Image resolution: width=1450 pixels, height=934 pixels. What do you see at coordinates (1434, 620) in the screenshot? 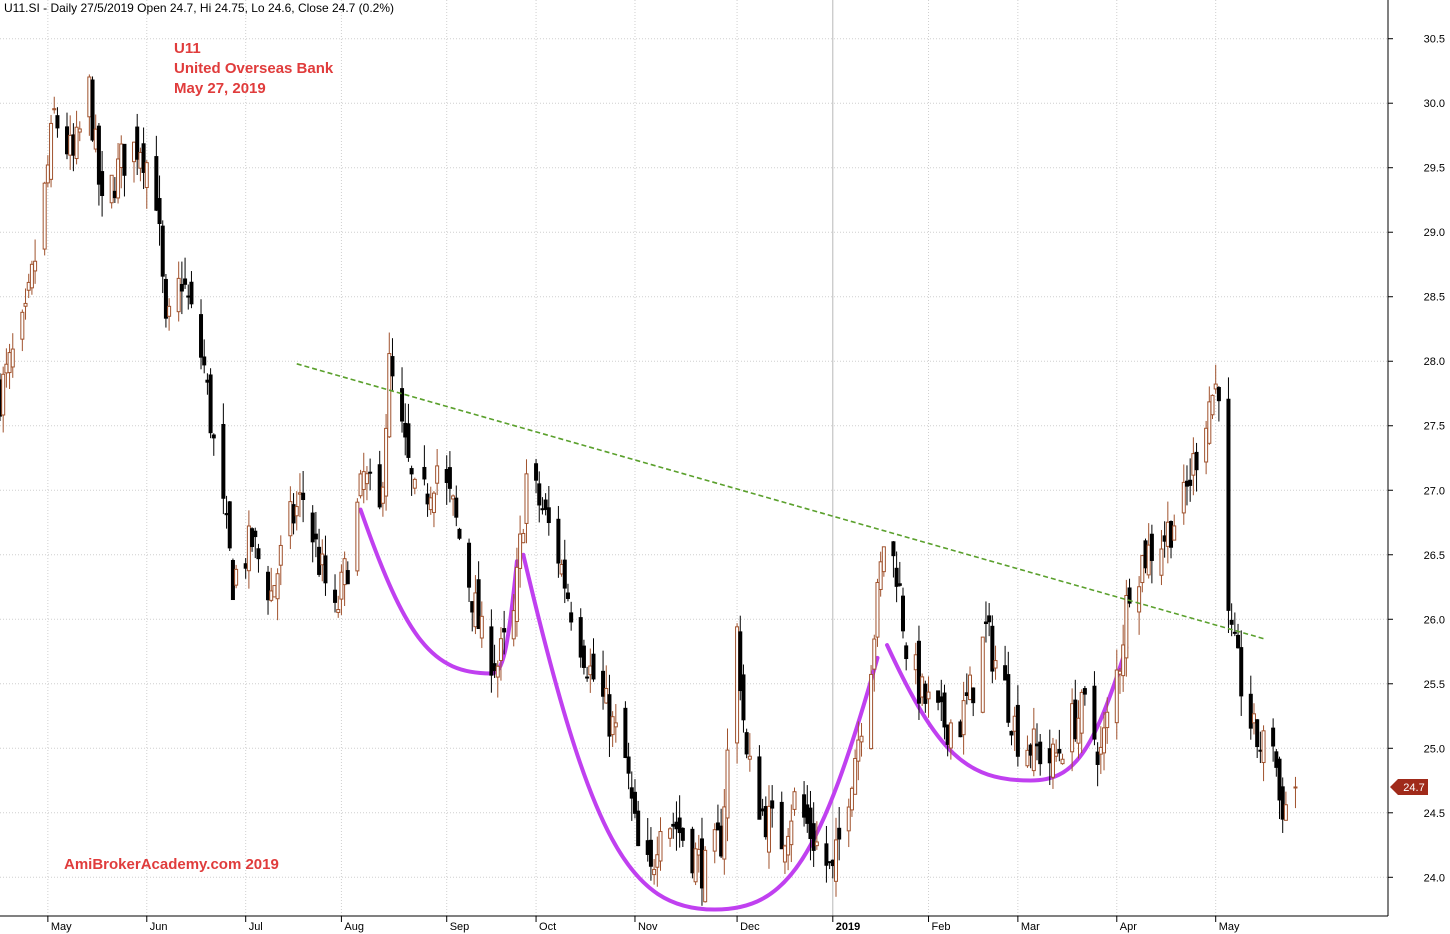
I see `y-tick-label: 26.0` at bounding box center [1434, 620].